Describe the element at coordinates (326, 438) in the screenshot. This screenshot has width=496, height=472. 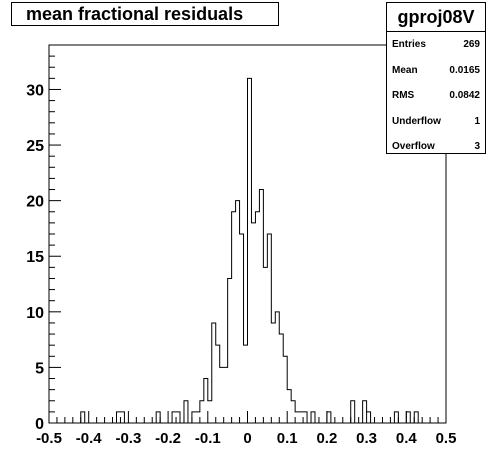
I see `x-tick-label: 0.2` at that location.